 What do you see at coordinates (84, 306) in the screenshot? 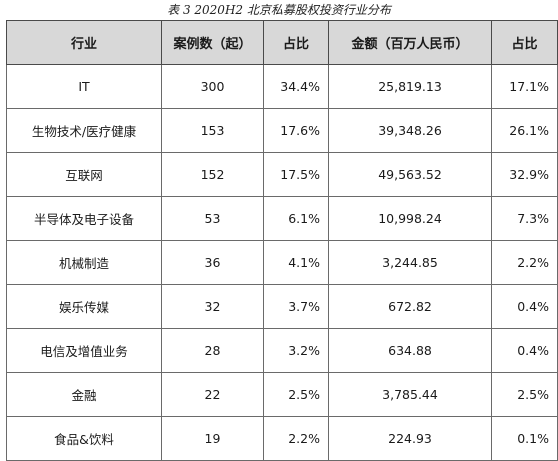
I see `industry-cell: 娱乐传媒` at bounding box center [84, 306].